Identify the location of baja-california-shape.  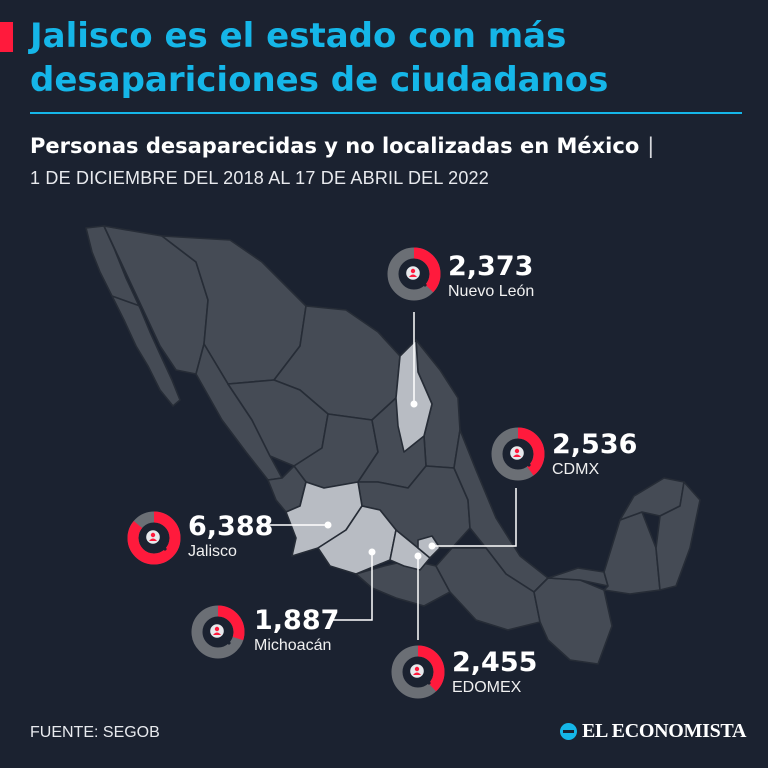
(133, 316).